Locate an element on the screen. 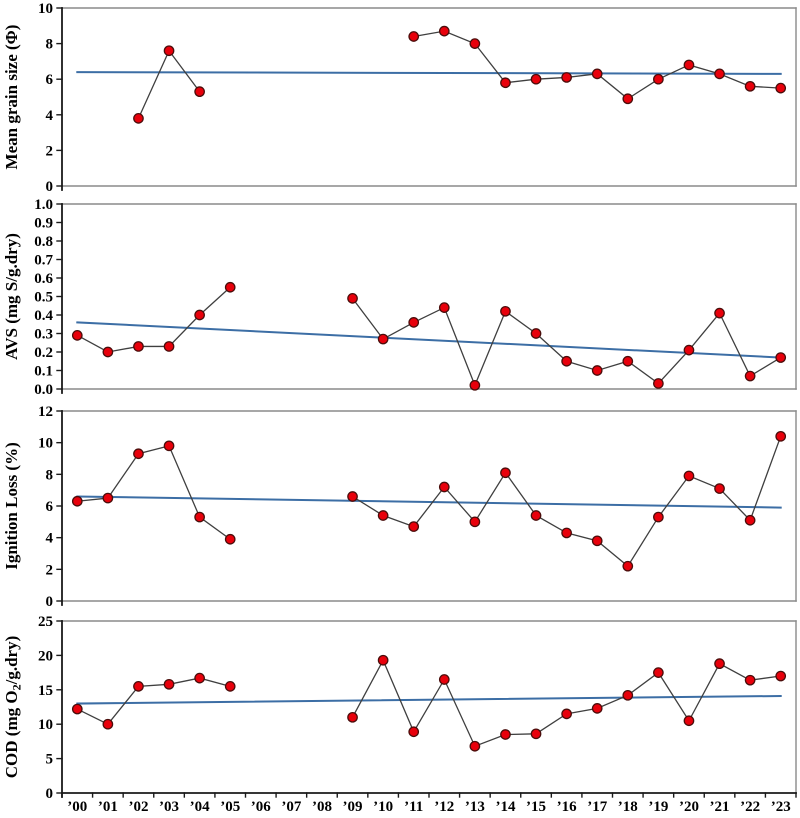 Image resolution: width=800 pixels, height=818 pixels. x-tick-label: ’01 is located at coordinates (108, 807).